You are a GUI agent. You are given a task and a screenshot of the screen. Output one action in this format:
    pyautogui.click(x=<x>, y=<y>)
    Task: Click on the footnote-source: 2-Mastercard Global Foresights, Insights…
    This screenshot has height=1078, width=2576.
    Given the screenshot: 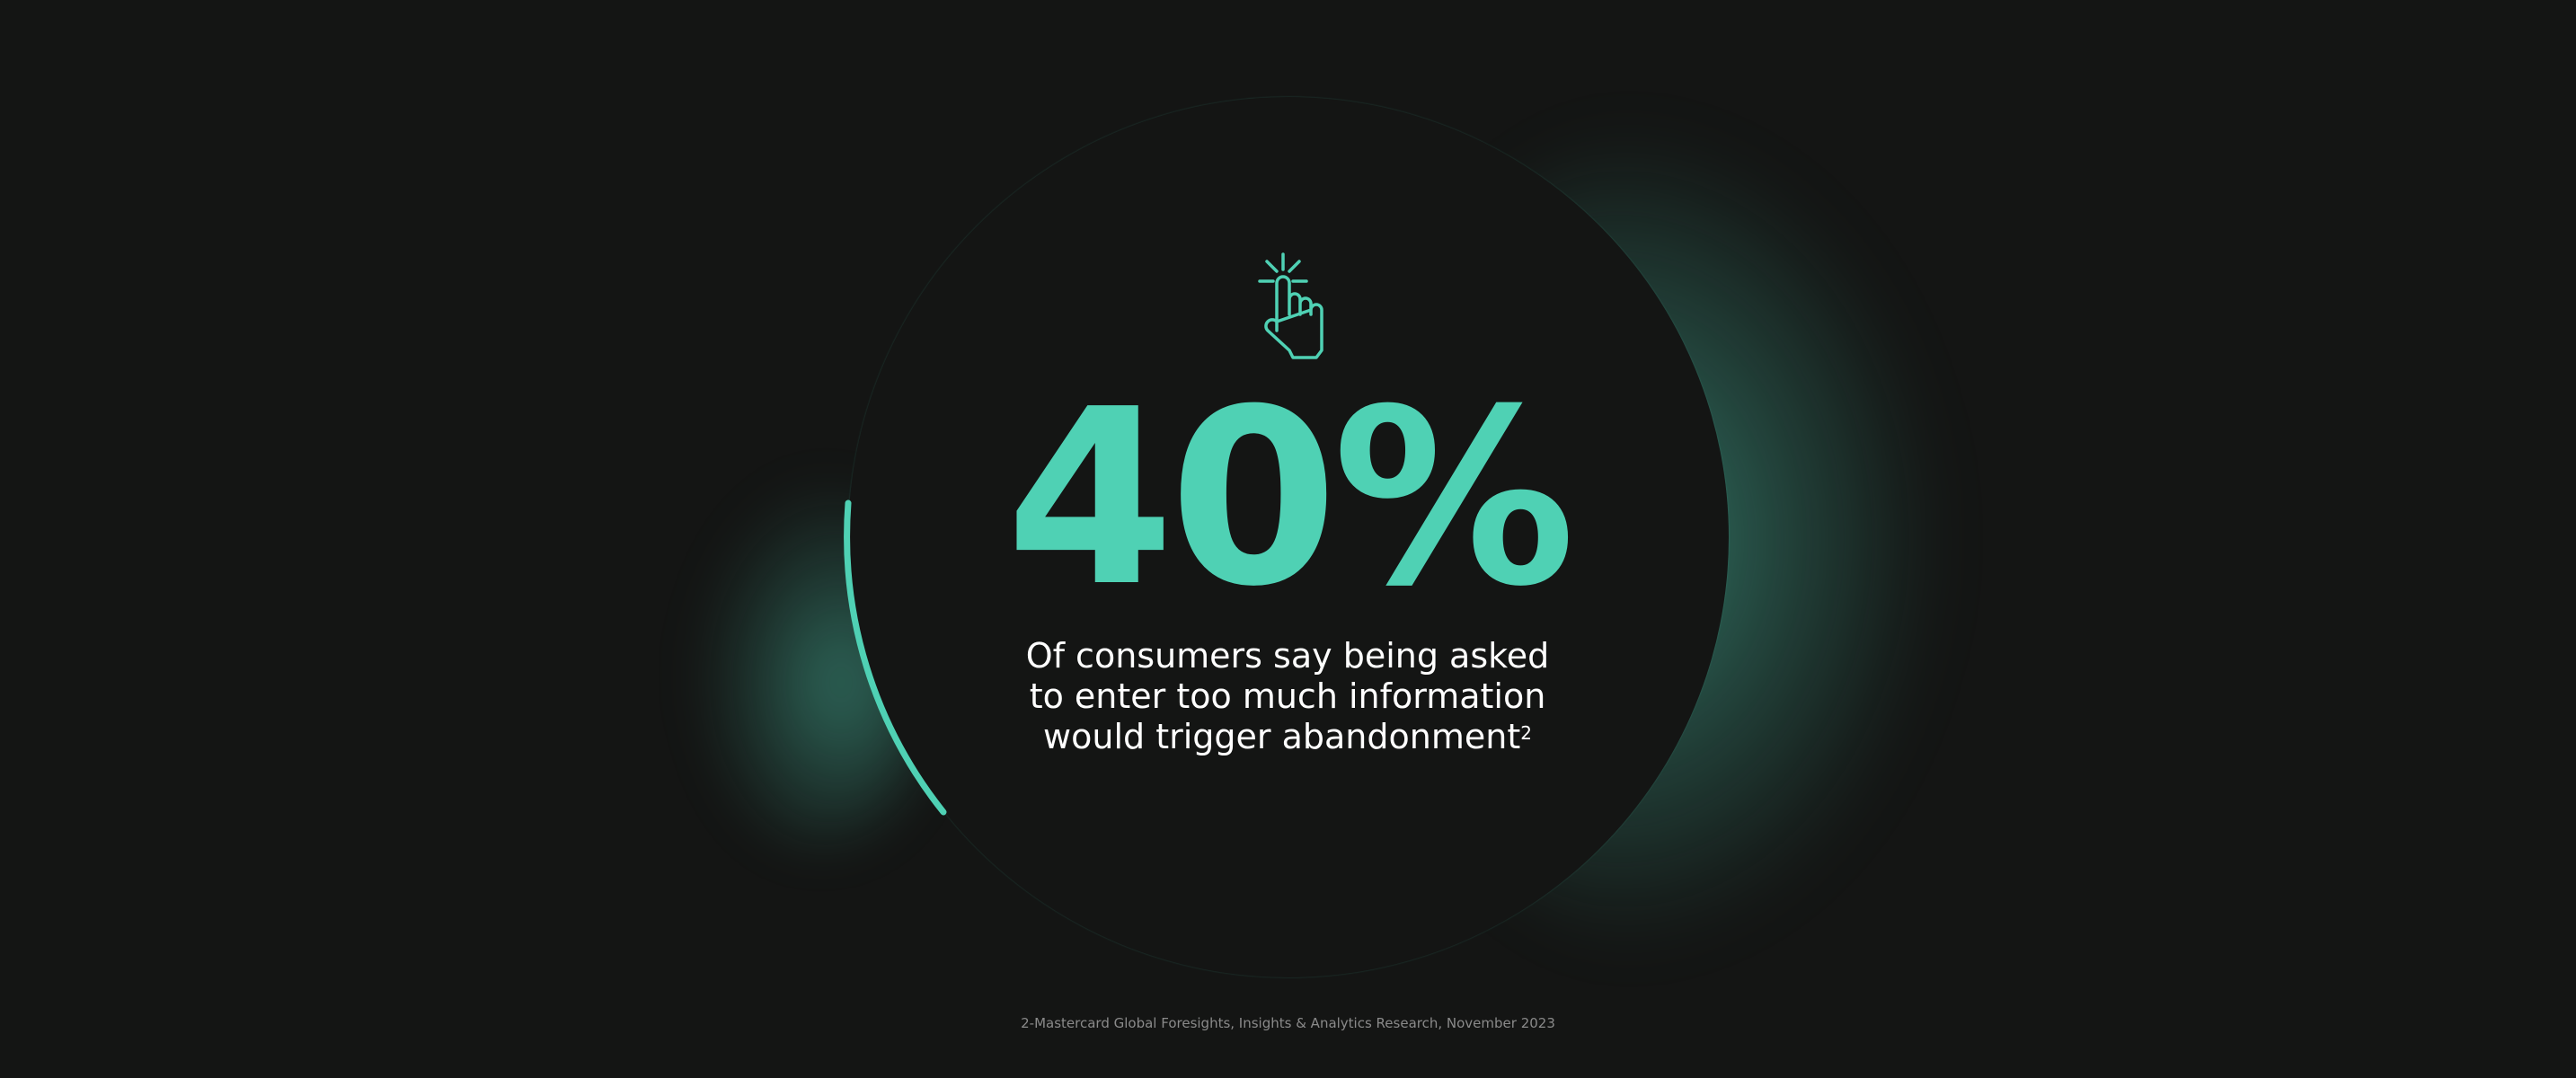 What is the action you would take?
    pyautogui.click(x=1288, y=1023)
    